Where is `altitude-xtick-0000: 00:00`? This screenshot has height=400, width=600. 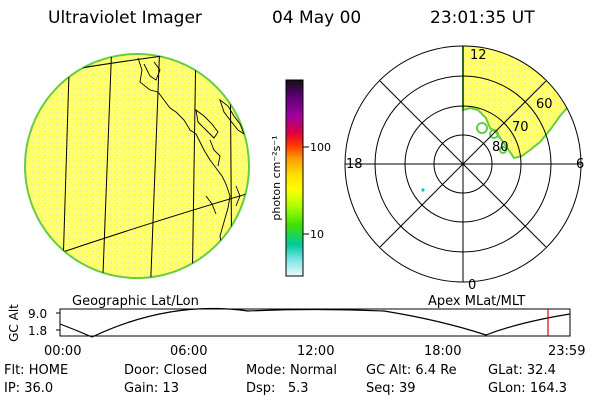 altitude-xtick-0000: 00:00 is located at coordinates (63, 351).